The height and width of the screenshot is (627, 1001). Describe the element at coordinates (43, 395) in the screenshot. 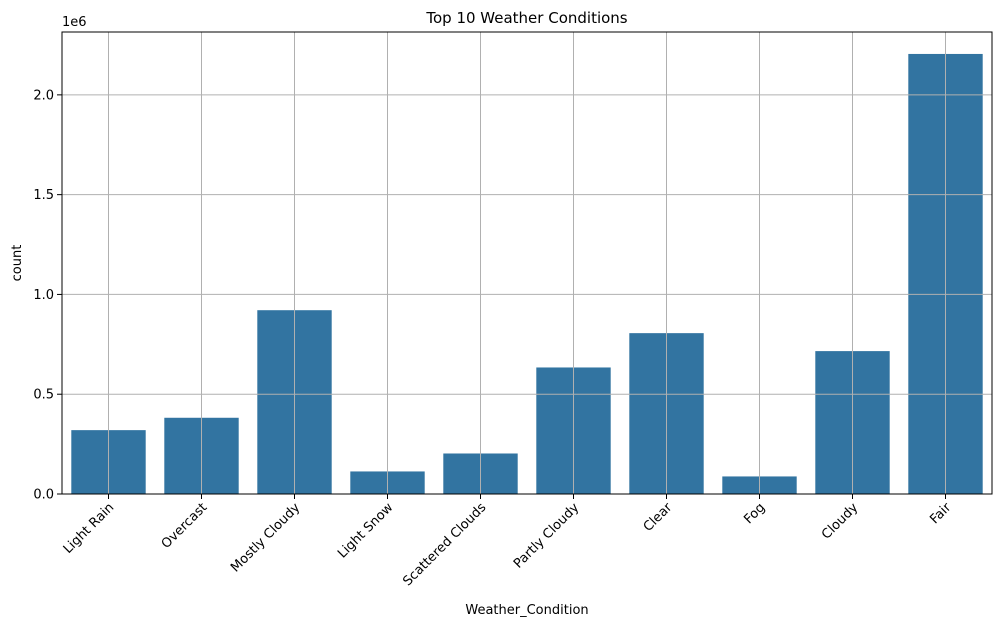

I see `y-tick-label: 0.5` at that location.